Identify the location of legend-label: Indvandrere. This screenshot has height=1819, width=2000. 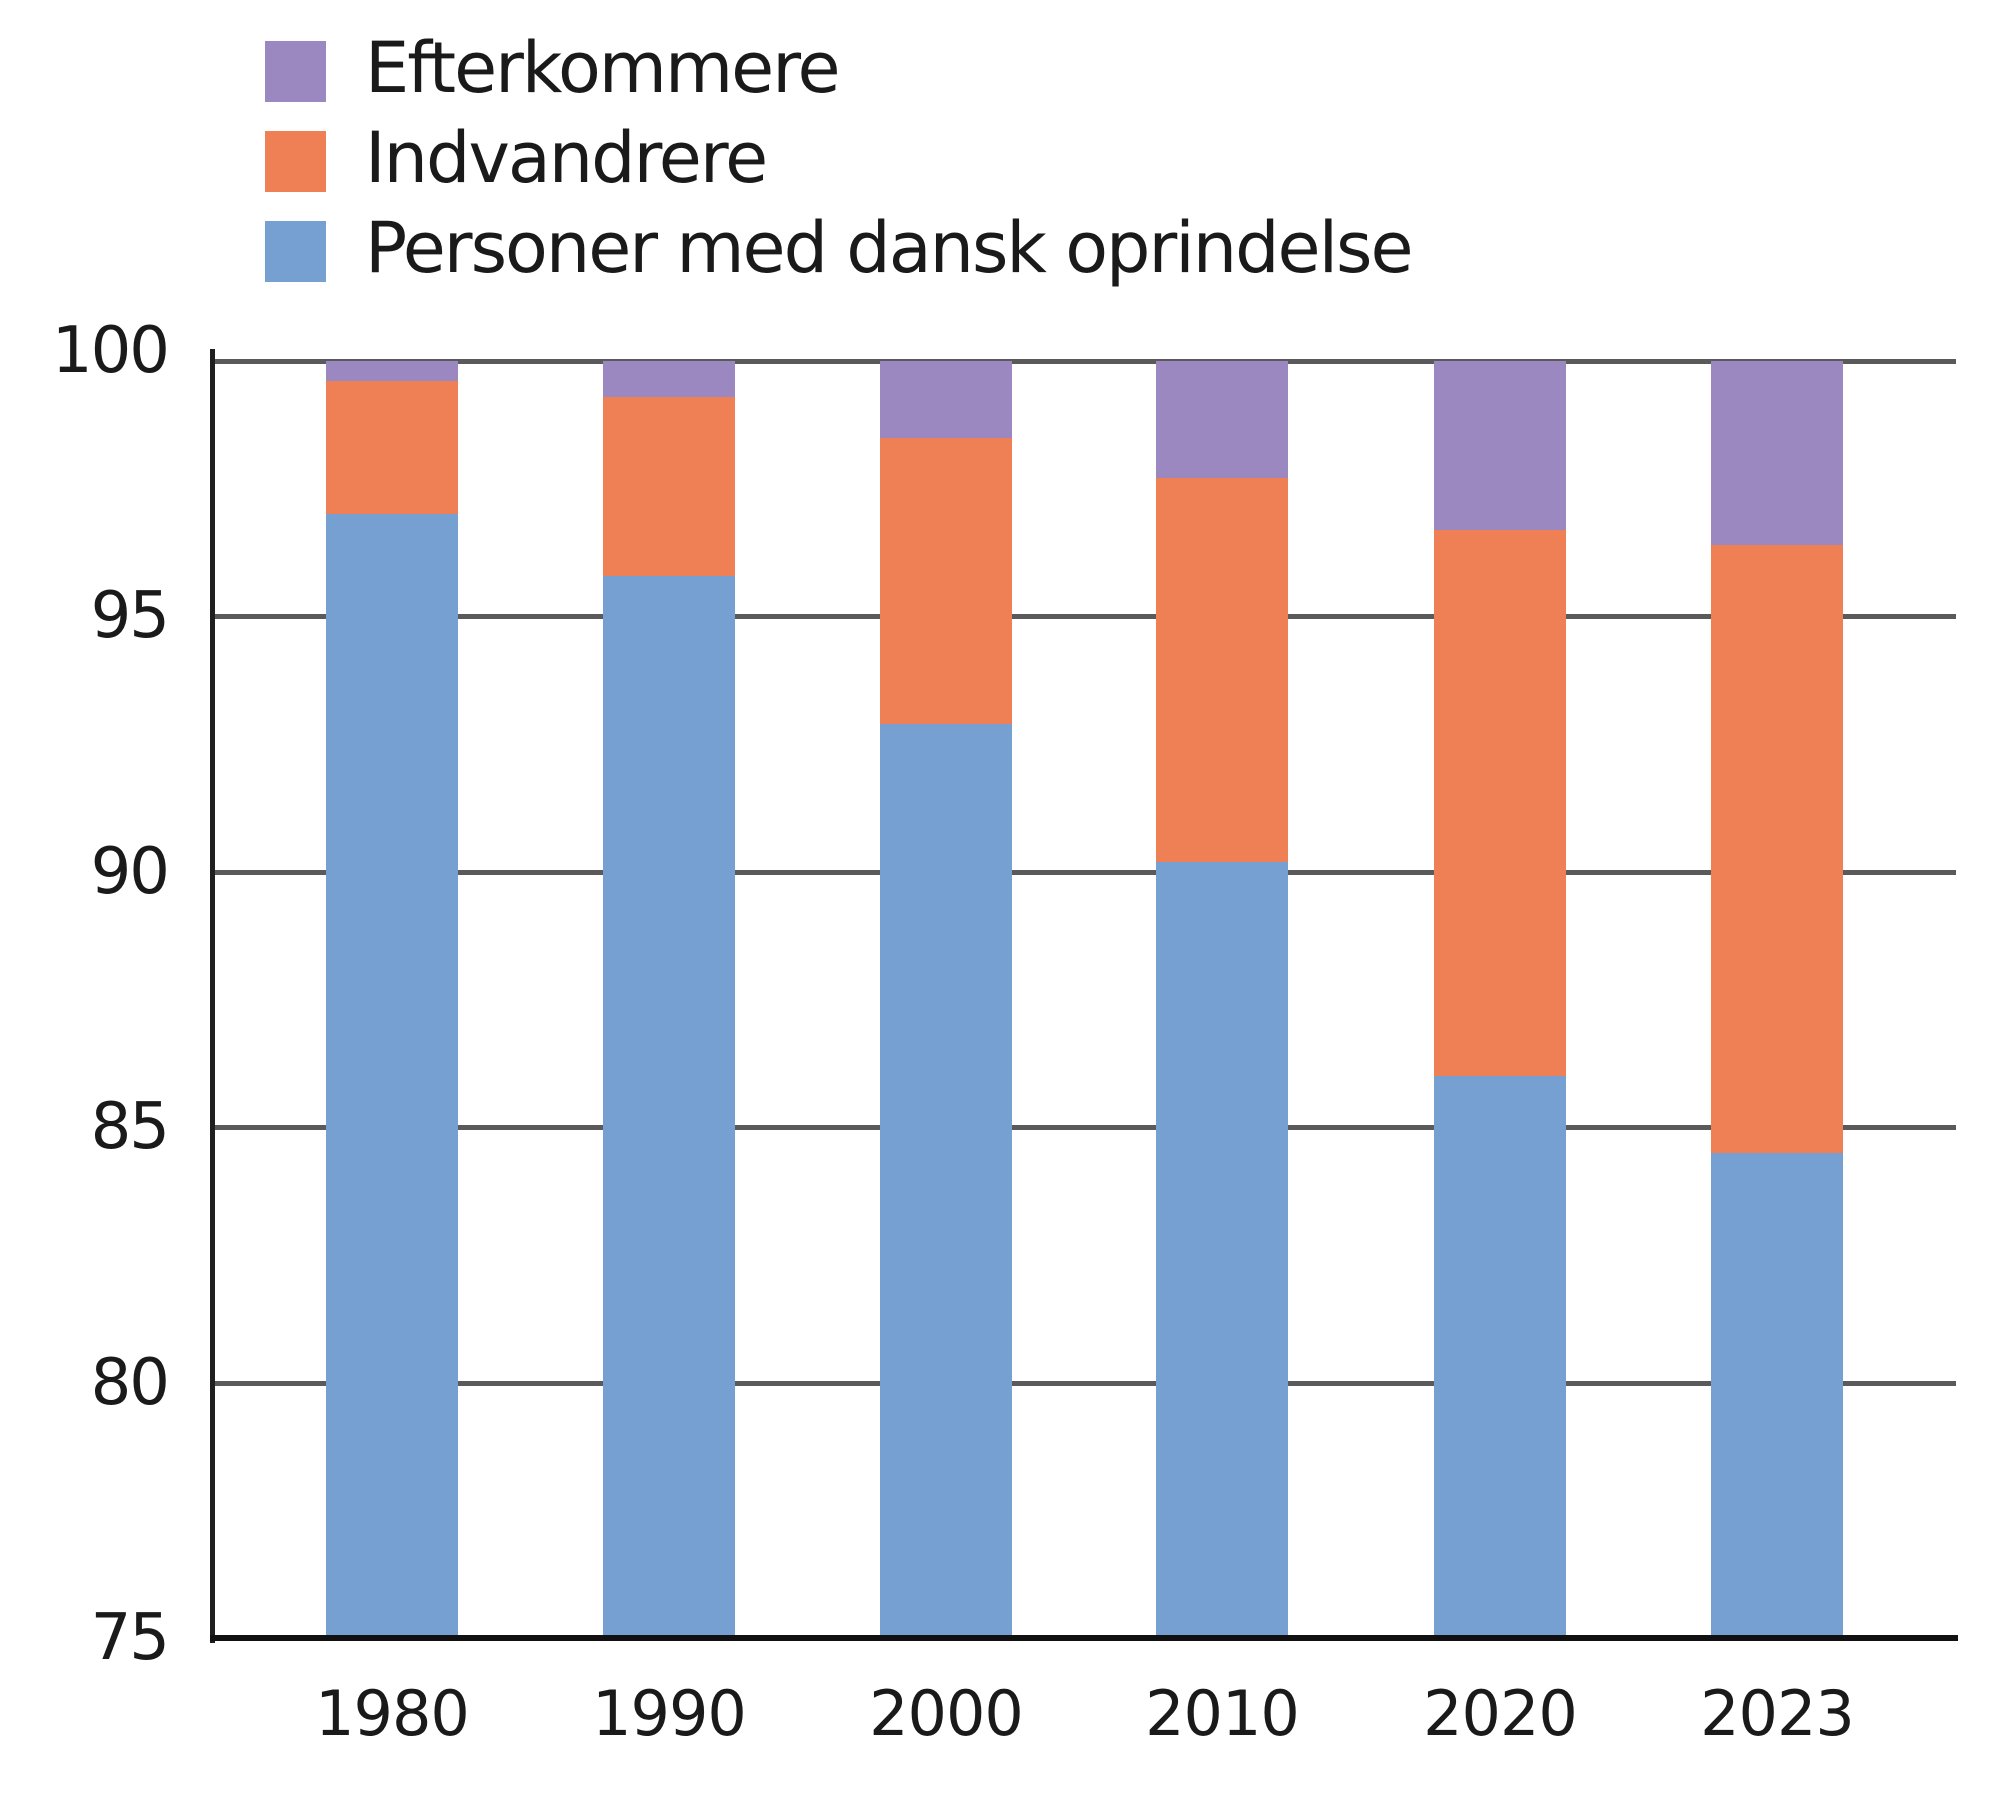
(566, 158).